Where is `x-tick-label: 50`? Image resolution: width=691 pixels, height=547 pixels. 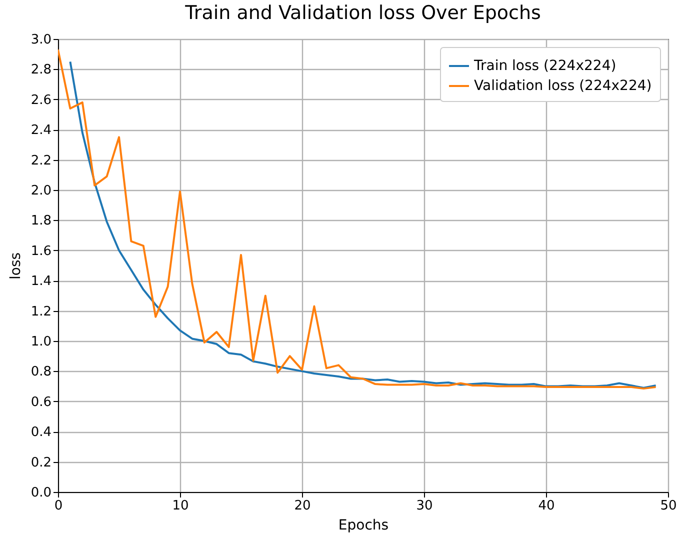 x-tick-label: 50 is located at coordinates (668, 506).